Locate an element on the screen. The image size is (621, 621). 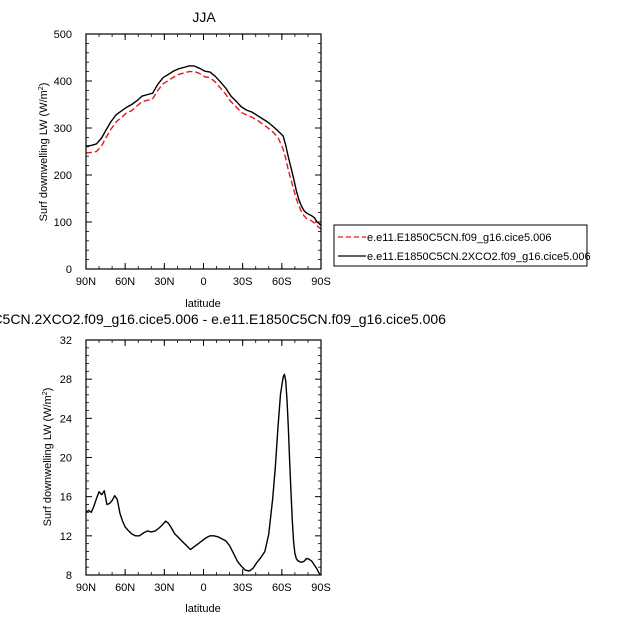
bottom-x-axis-label: latitude is located at coordinates (202, 609).